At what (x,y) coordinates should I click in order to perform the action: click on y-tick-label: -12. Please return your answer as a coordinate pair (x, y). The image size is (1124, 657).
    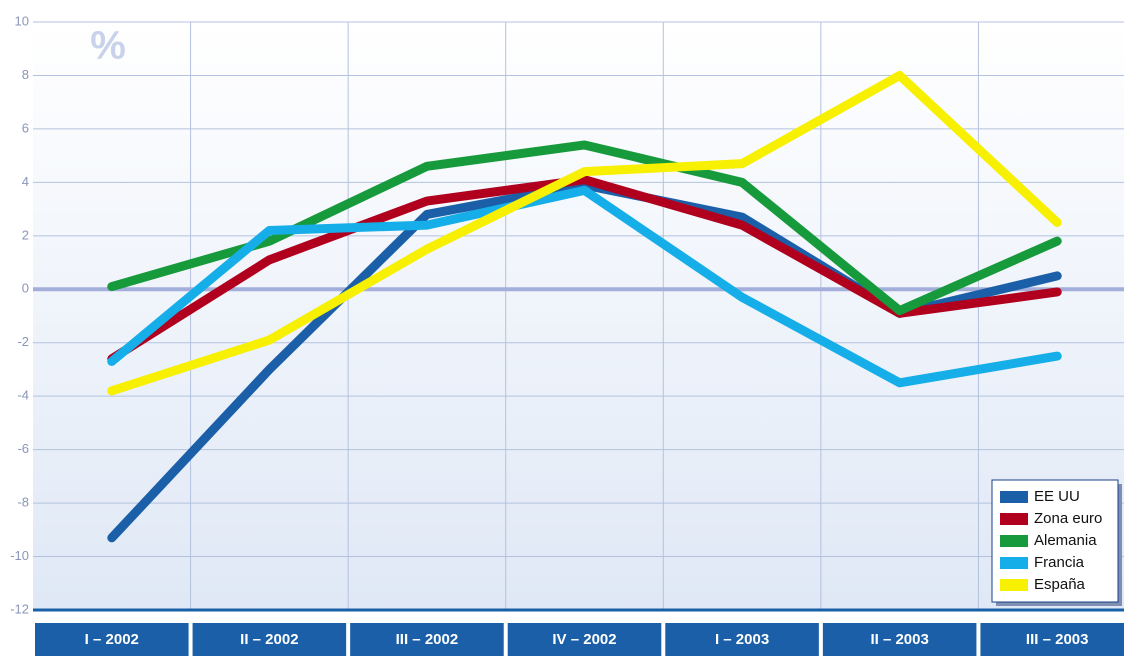
    Looking at the image, I should click on (19, 608).